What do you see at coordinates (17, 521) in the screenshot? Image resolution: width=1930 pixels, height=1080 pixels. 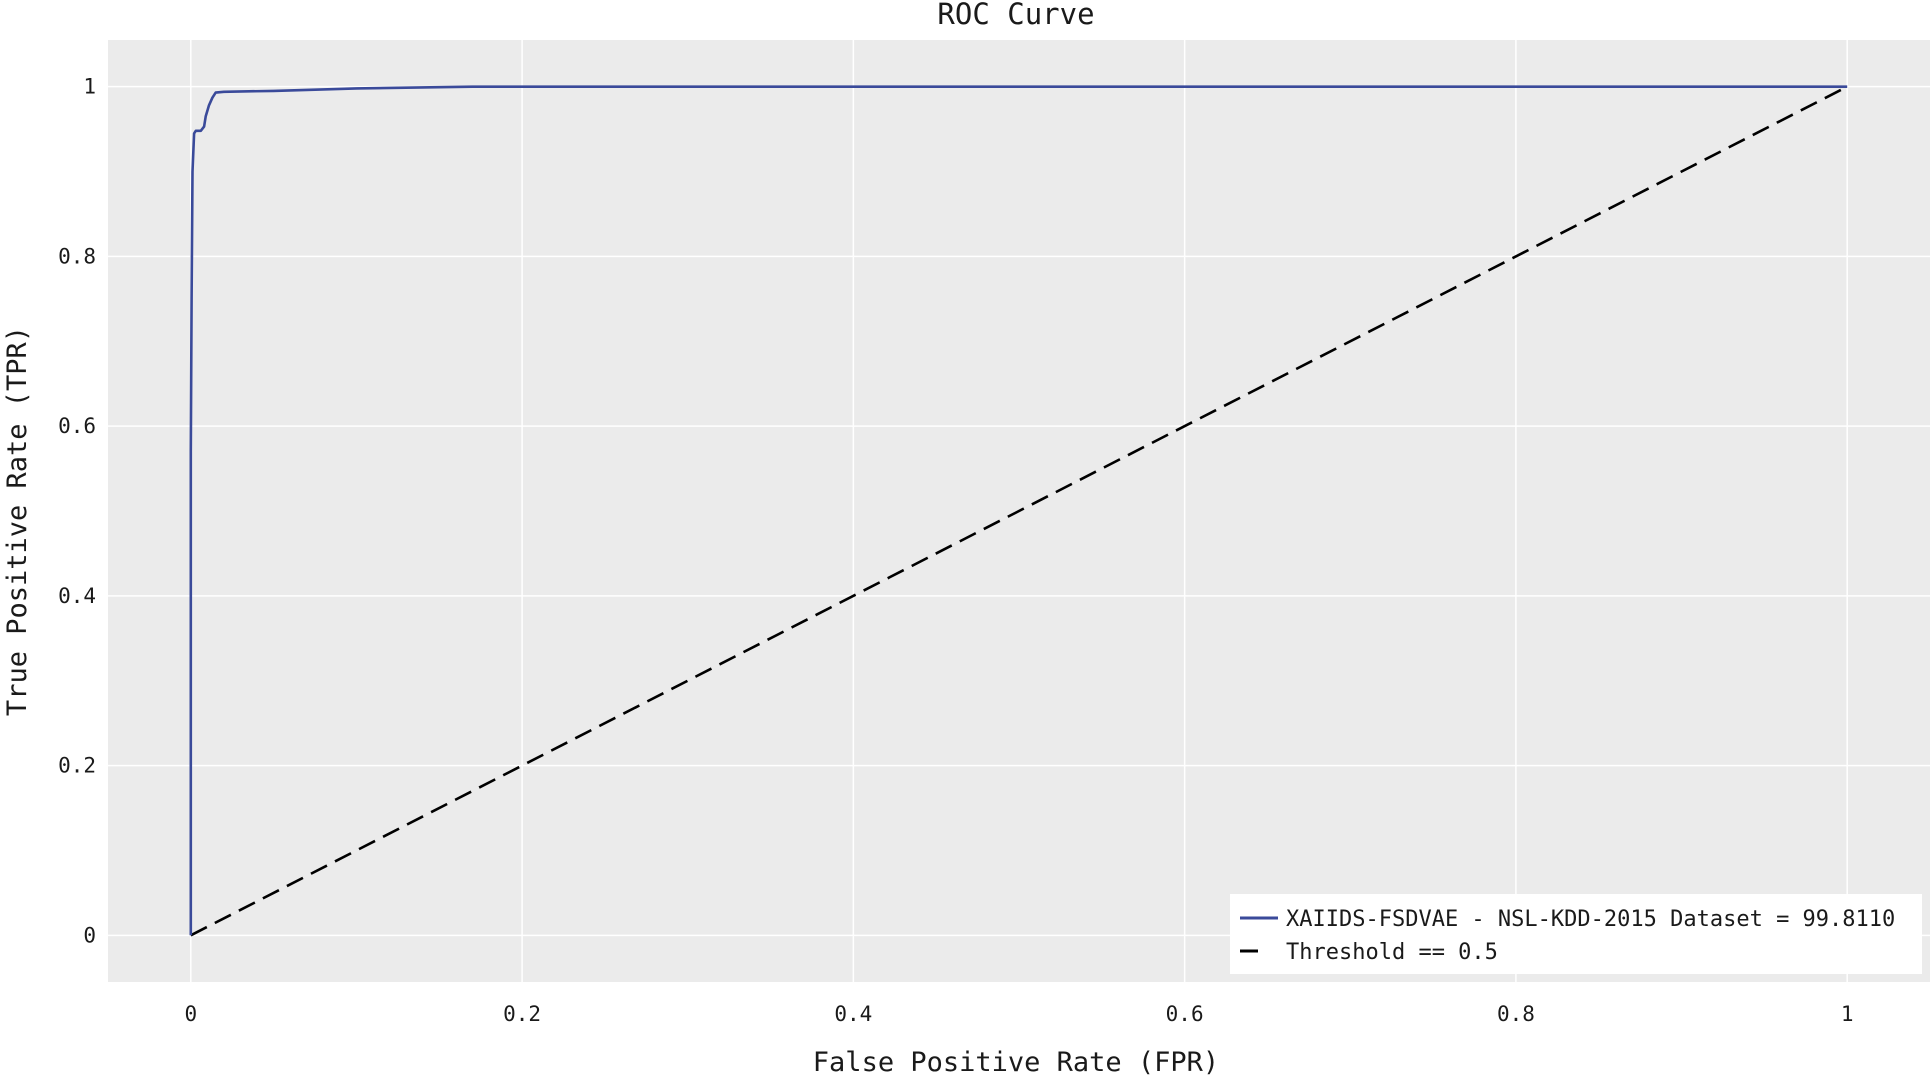 I see `y-axis-title: True Positive Rate (TPR)` at bounding box center [17, 521].